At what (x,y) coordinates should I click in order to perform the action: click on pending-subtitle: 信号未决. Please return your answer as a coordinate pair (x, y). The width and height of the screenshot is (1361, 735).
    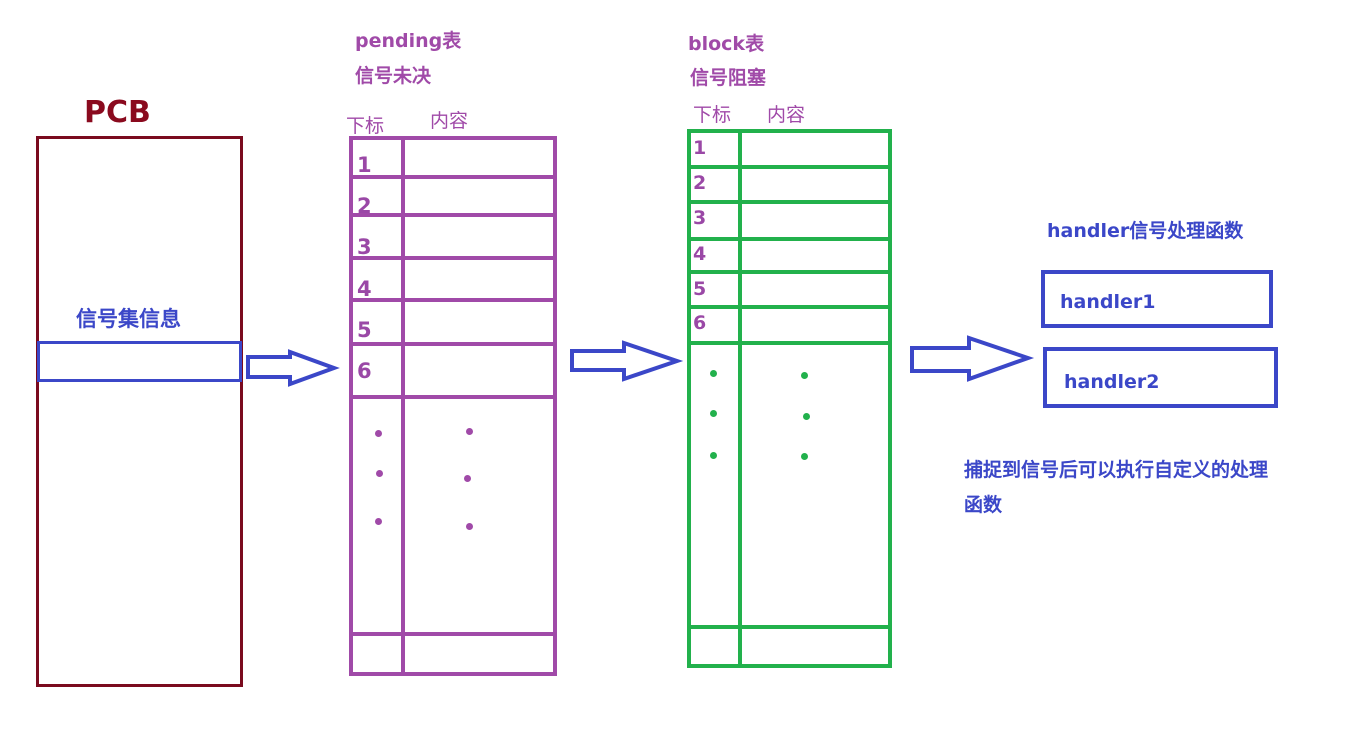
    Looking at the image, I should click on (393, 76).